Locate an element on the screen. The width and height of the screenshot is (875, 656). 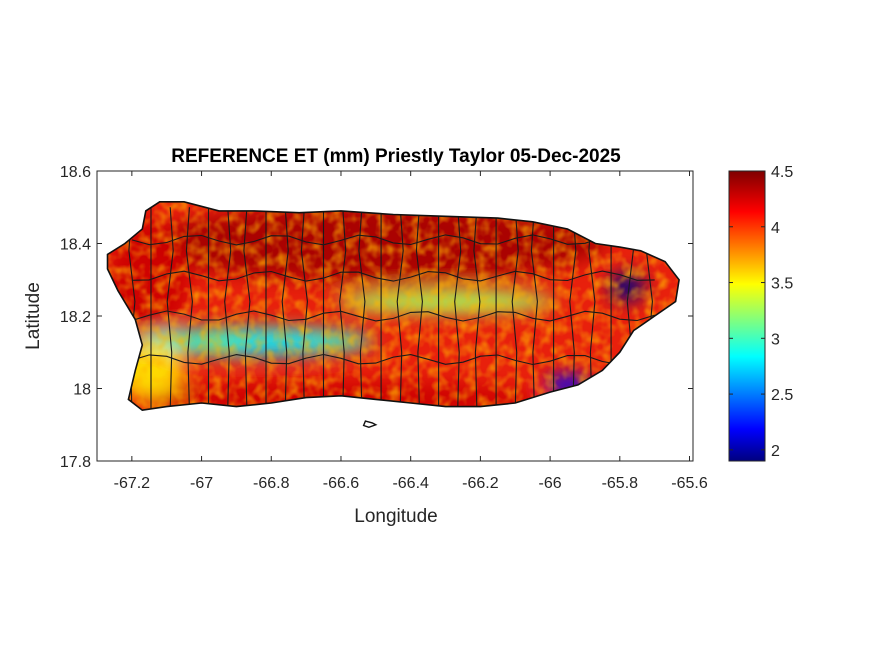
x-tick-label: -66 is located at coordinates (550, 483).